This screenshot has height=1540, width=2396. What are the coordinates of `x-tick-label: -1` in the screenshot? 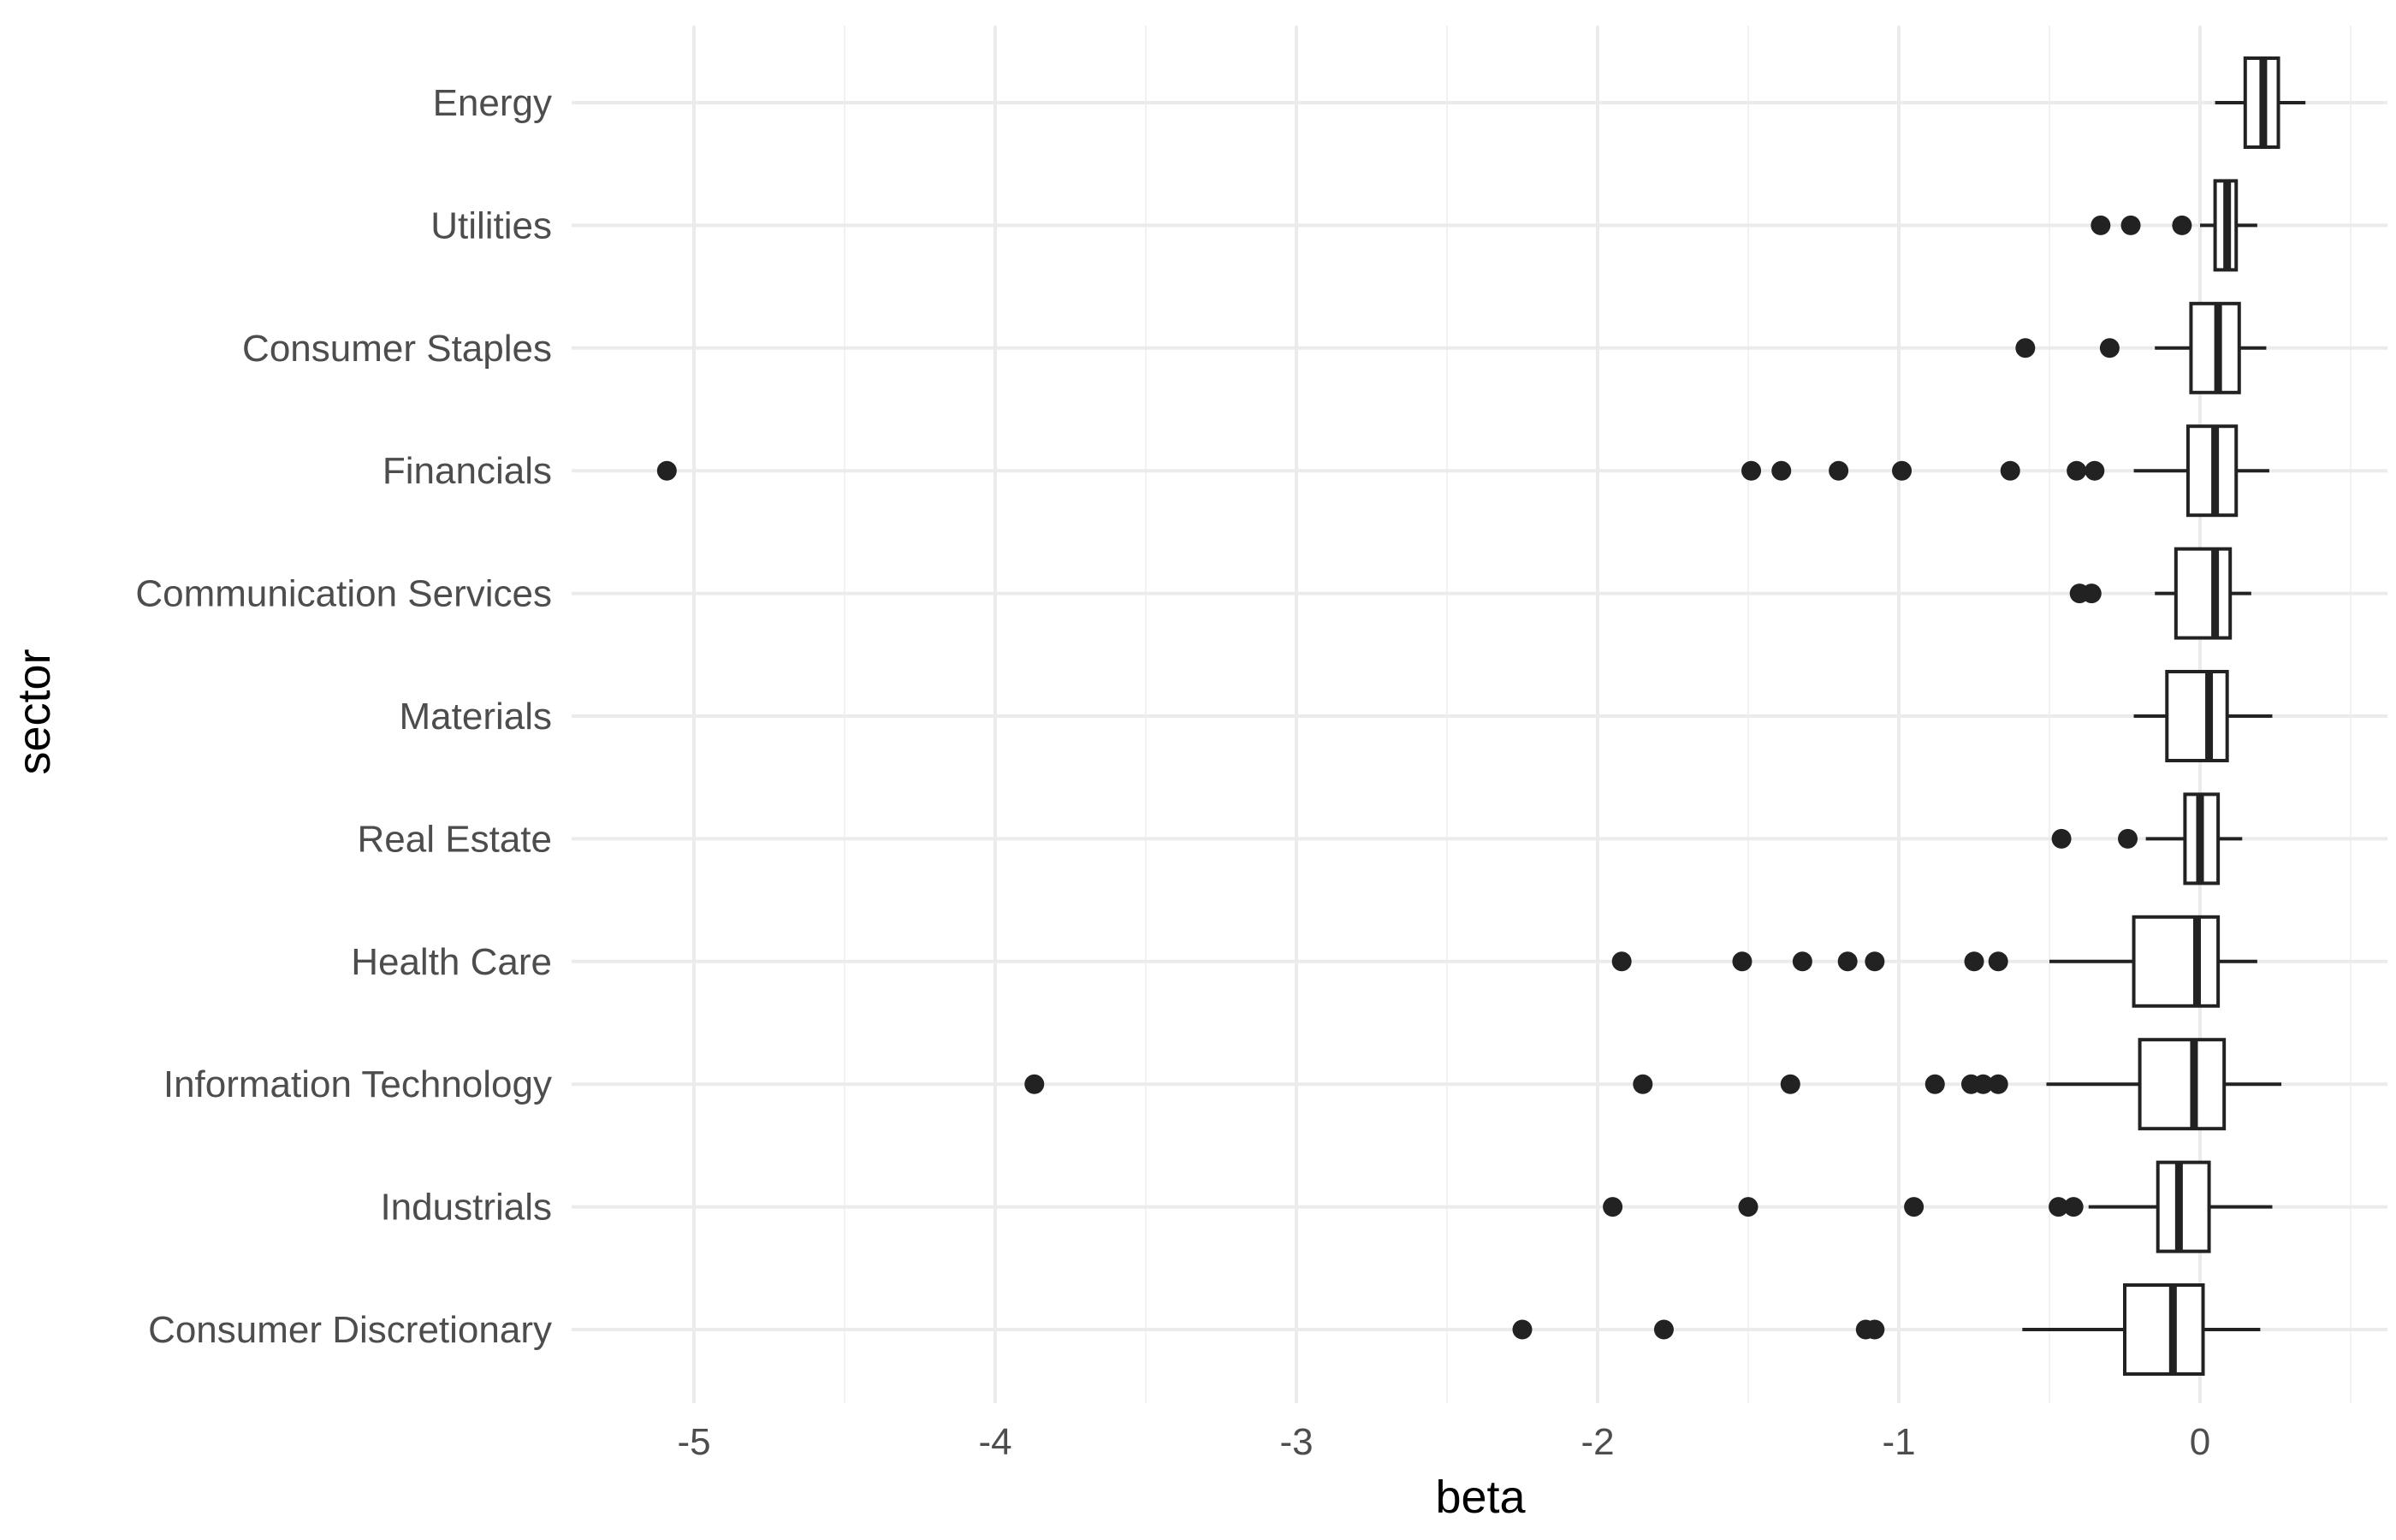 It's located at (1899, 1442).